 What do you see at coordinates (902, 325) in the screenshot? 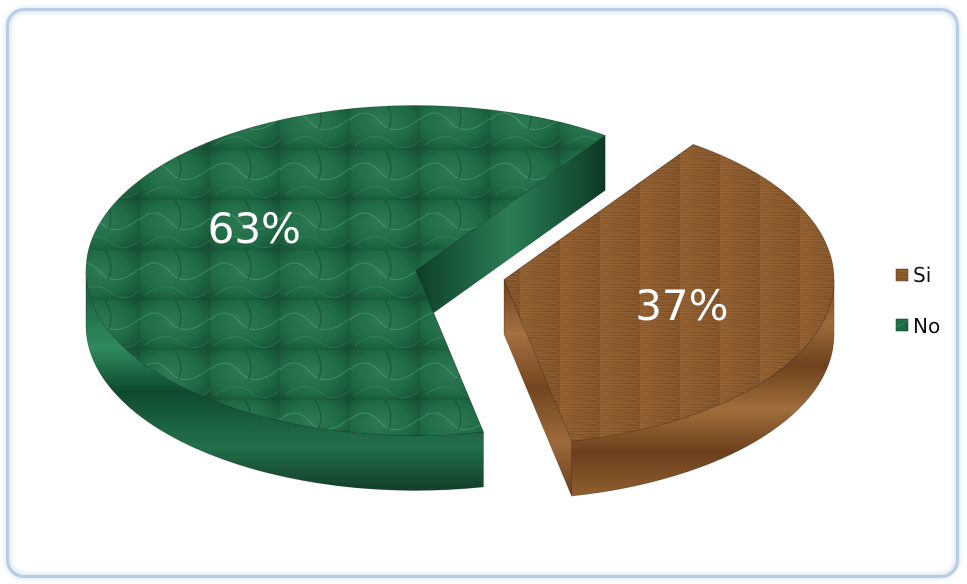
I see `legend-swatch-no` at bounding box center [902, 325].